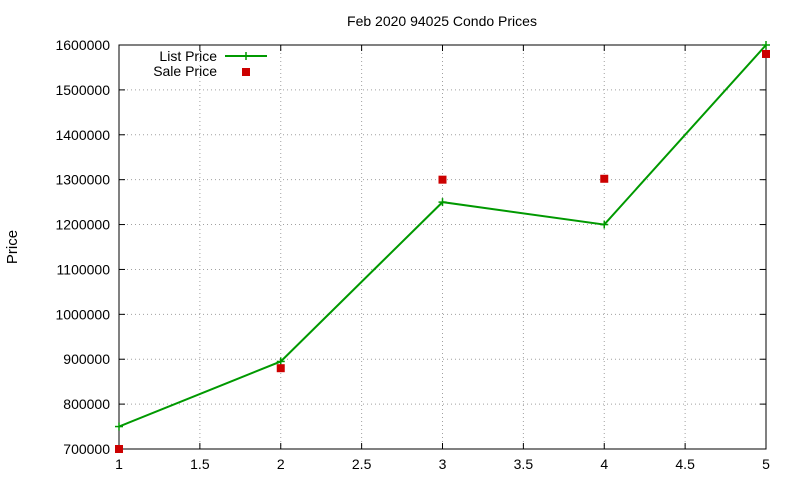 This screenshot has height=480, width=800. Describe the element at coordinates (188, 56) in the screenshot. I see `legend-label: List Price` at that location.